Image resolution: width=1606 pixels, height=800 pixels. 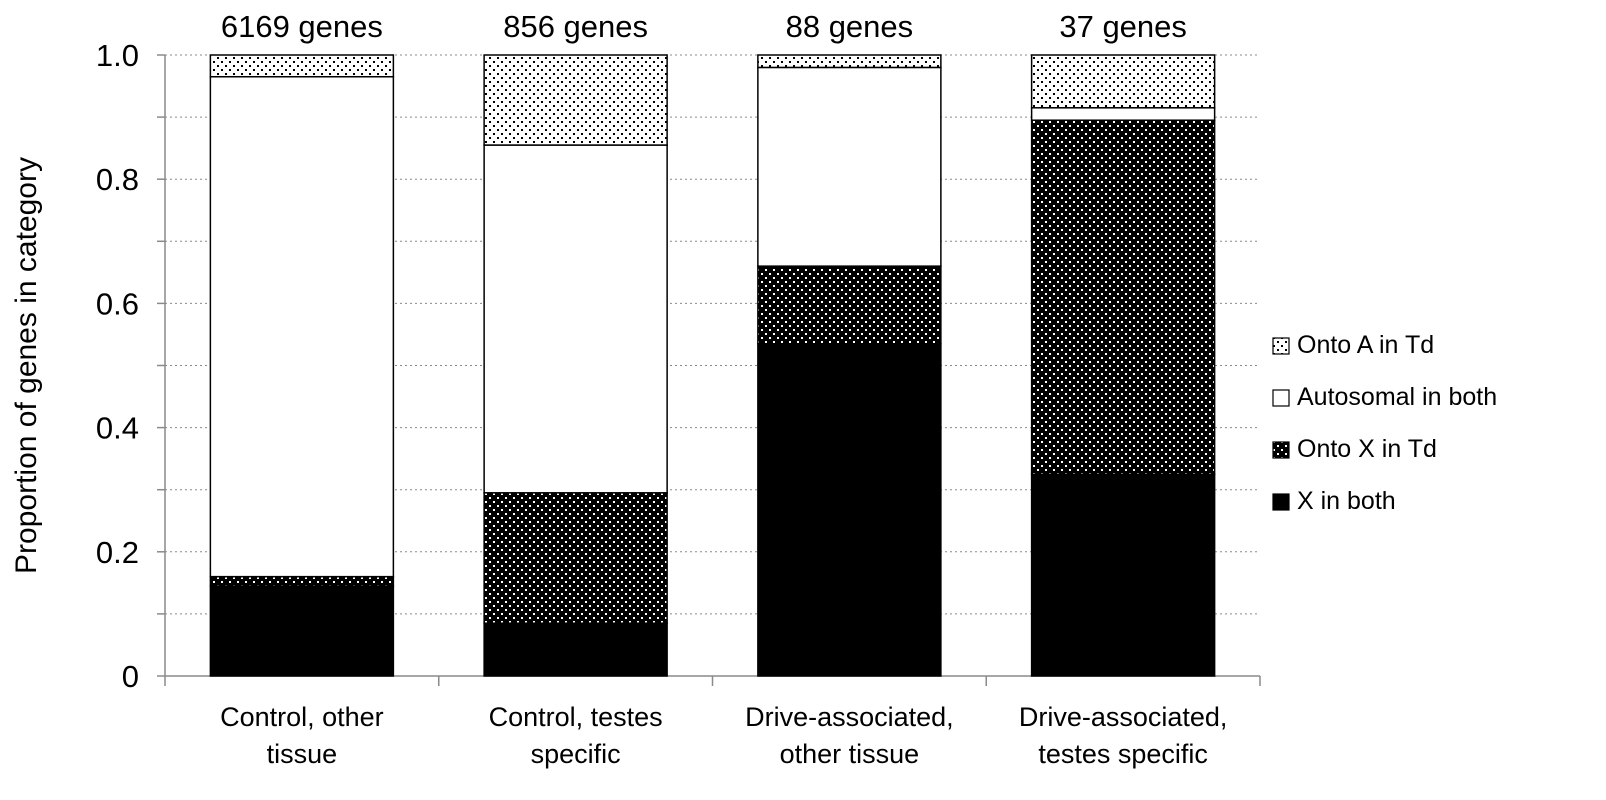 What do you see at coordinates (1365, 345) in the screenshot?
I see `legend-label: Onto A in Td` at bounding box center [1365, 345].